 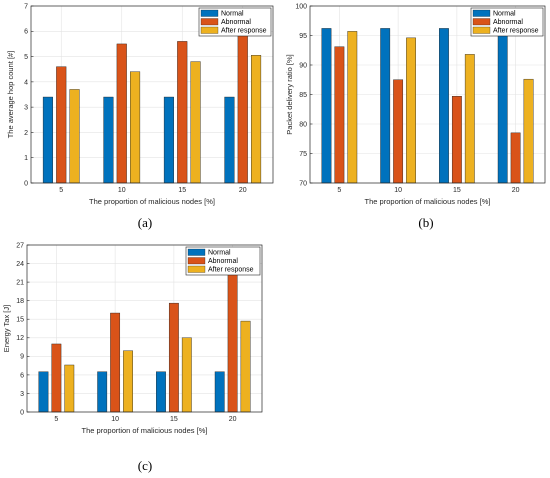 I want to click on y-tick-label: 70, so click(x=303, y=183).